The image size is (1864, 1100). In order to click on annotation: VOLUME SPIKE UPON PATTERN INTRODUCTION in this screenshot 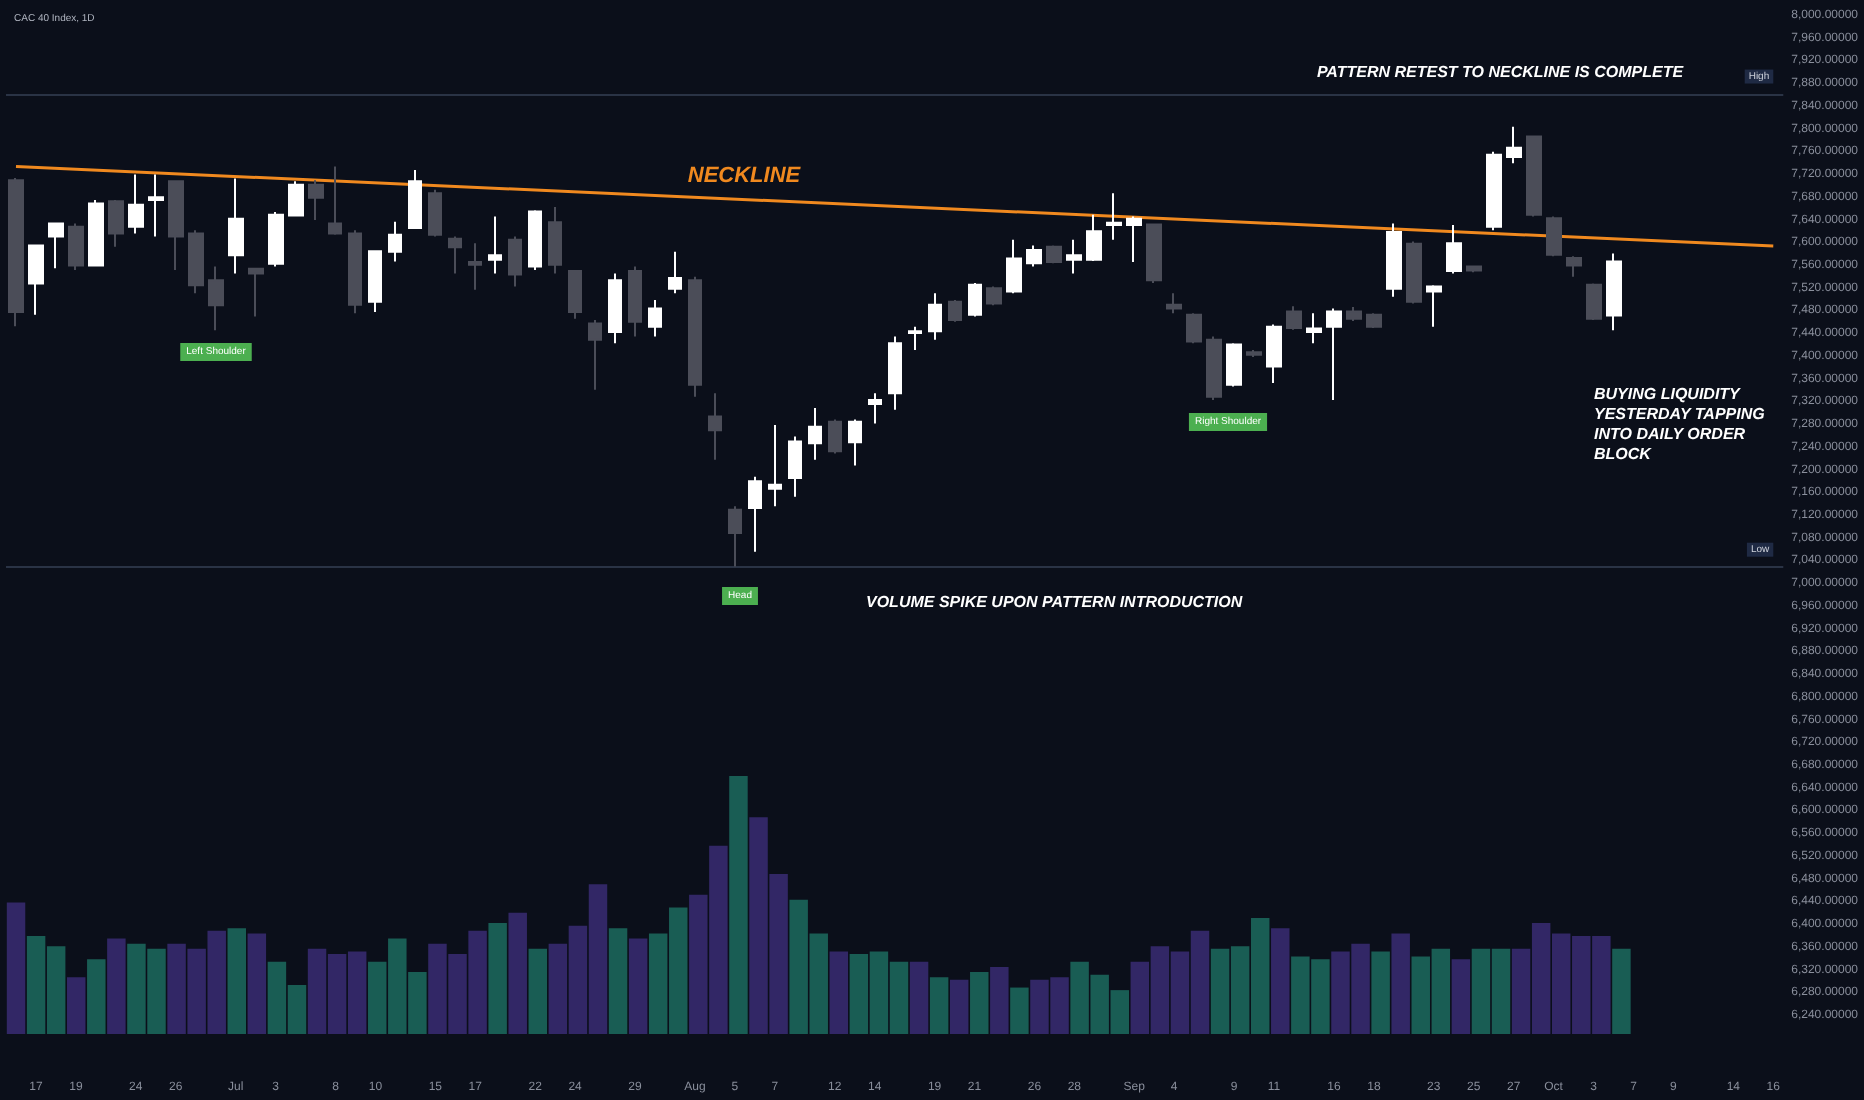, I will do `click(1054, 602)`.